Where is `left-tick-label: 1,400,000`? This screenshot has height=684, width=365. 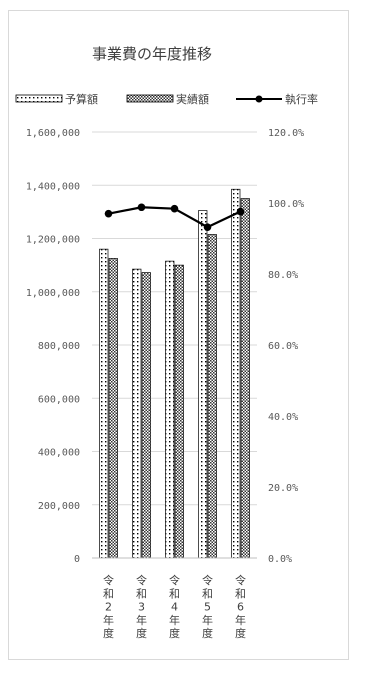
left-tick-label: 1,400,000 is located at coordinates (53, 186).